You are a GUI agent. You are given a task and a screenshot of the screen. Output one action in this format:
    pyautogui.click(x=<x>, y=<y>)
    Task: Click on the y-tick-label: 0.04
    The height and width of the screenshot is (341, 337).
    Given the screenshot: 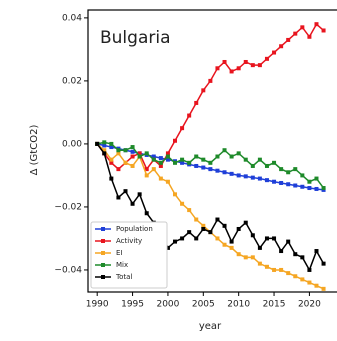 What is the action you would take?
    pyautogui.click(x=72, y=18)
    